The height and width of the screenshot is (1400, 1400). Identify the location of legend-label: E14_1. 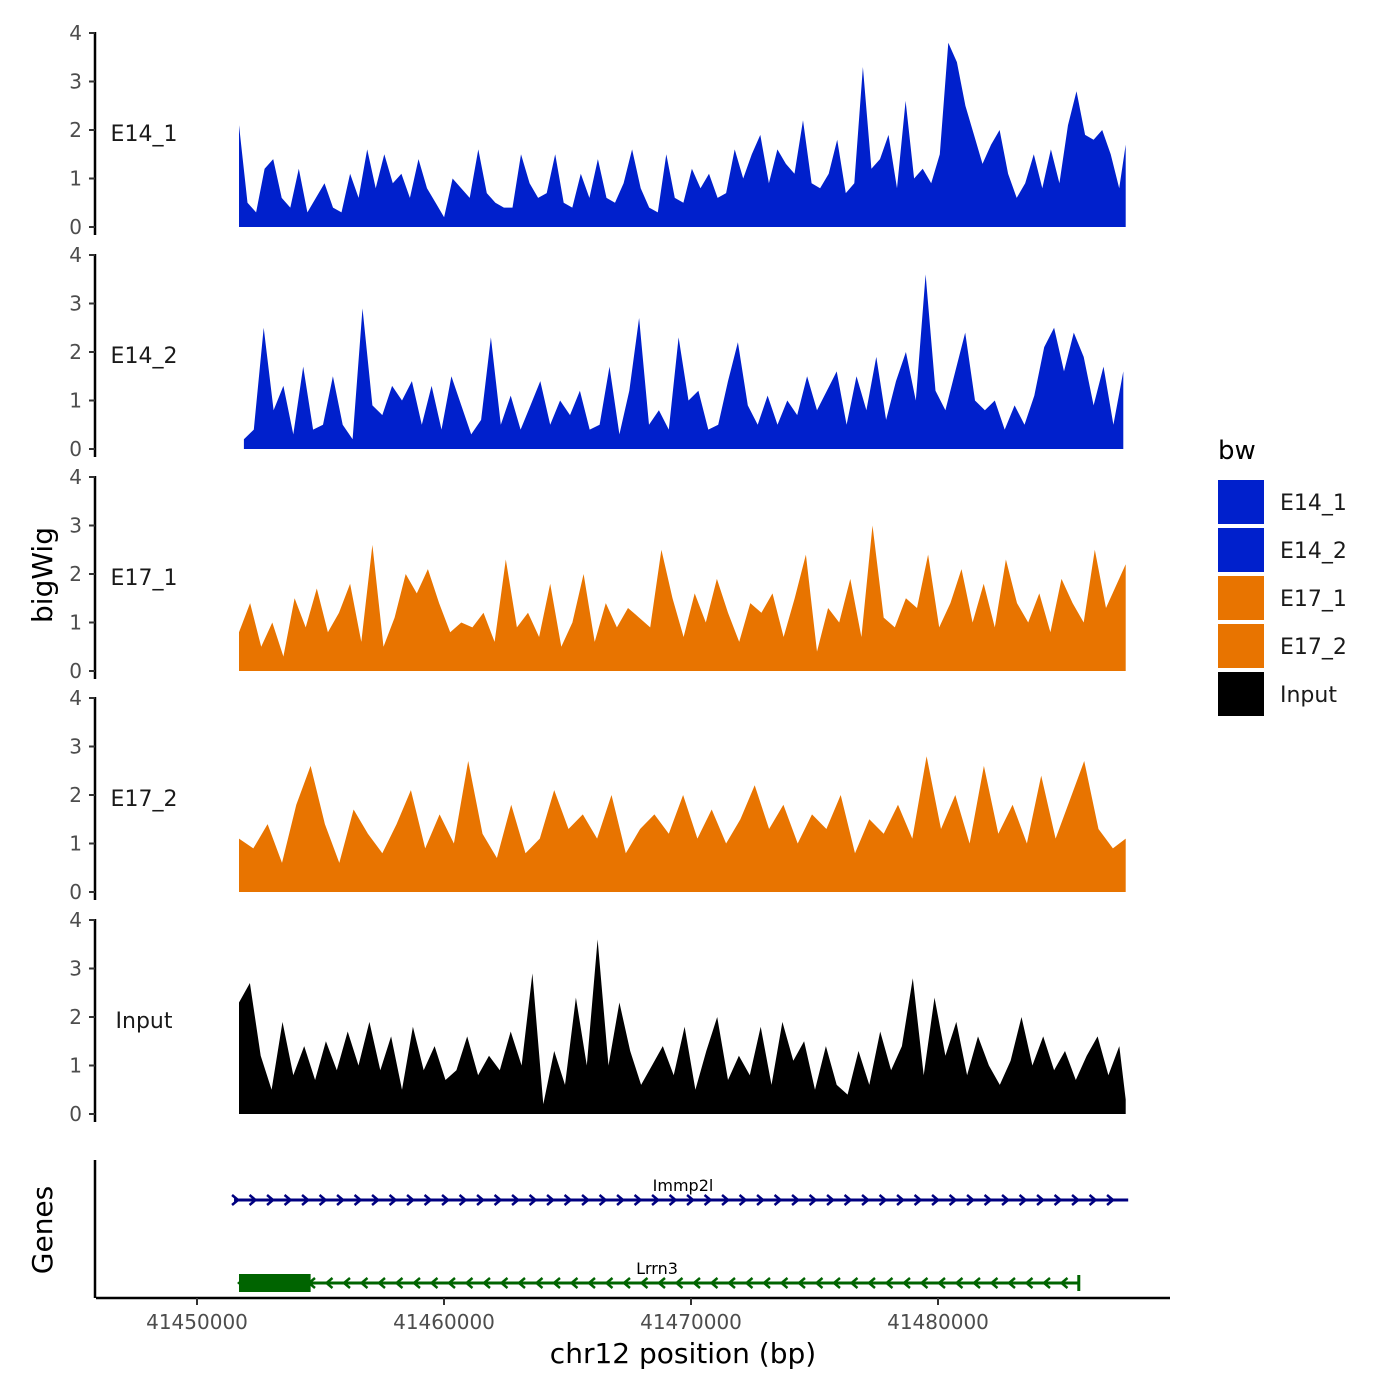
(1313, 503).